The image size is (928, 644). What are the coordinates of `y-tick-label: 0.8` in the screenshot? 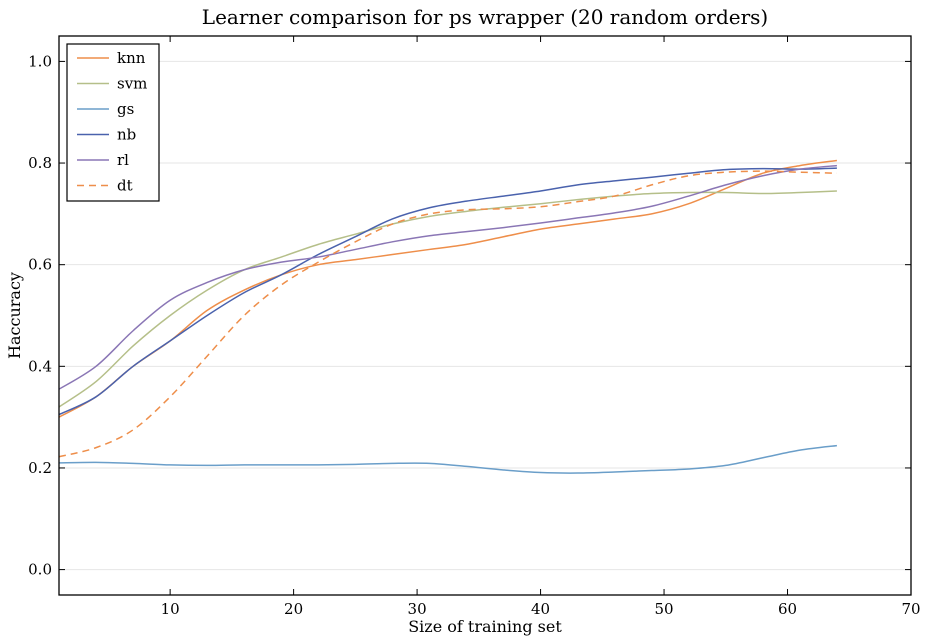 It's located at (40, 163).